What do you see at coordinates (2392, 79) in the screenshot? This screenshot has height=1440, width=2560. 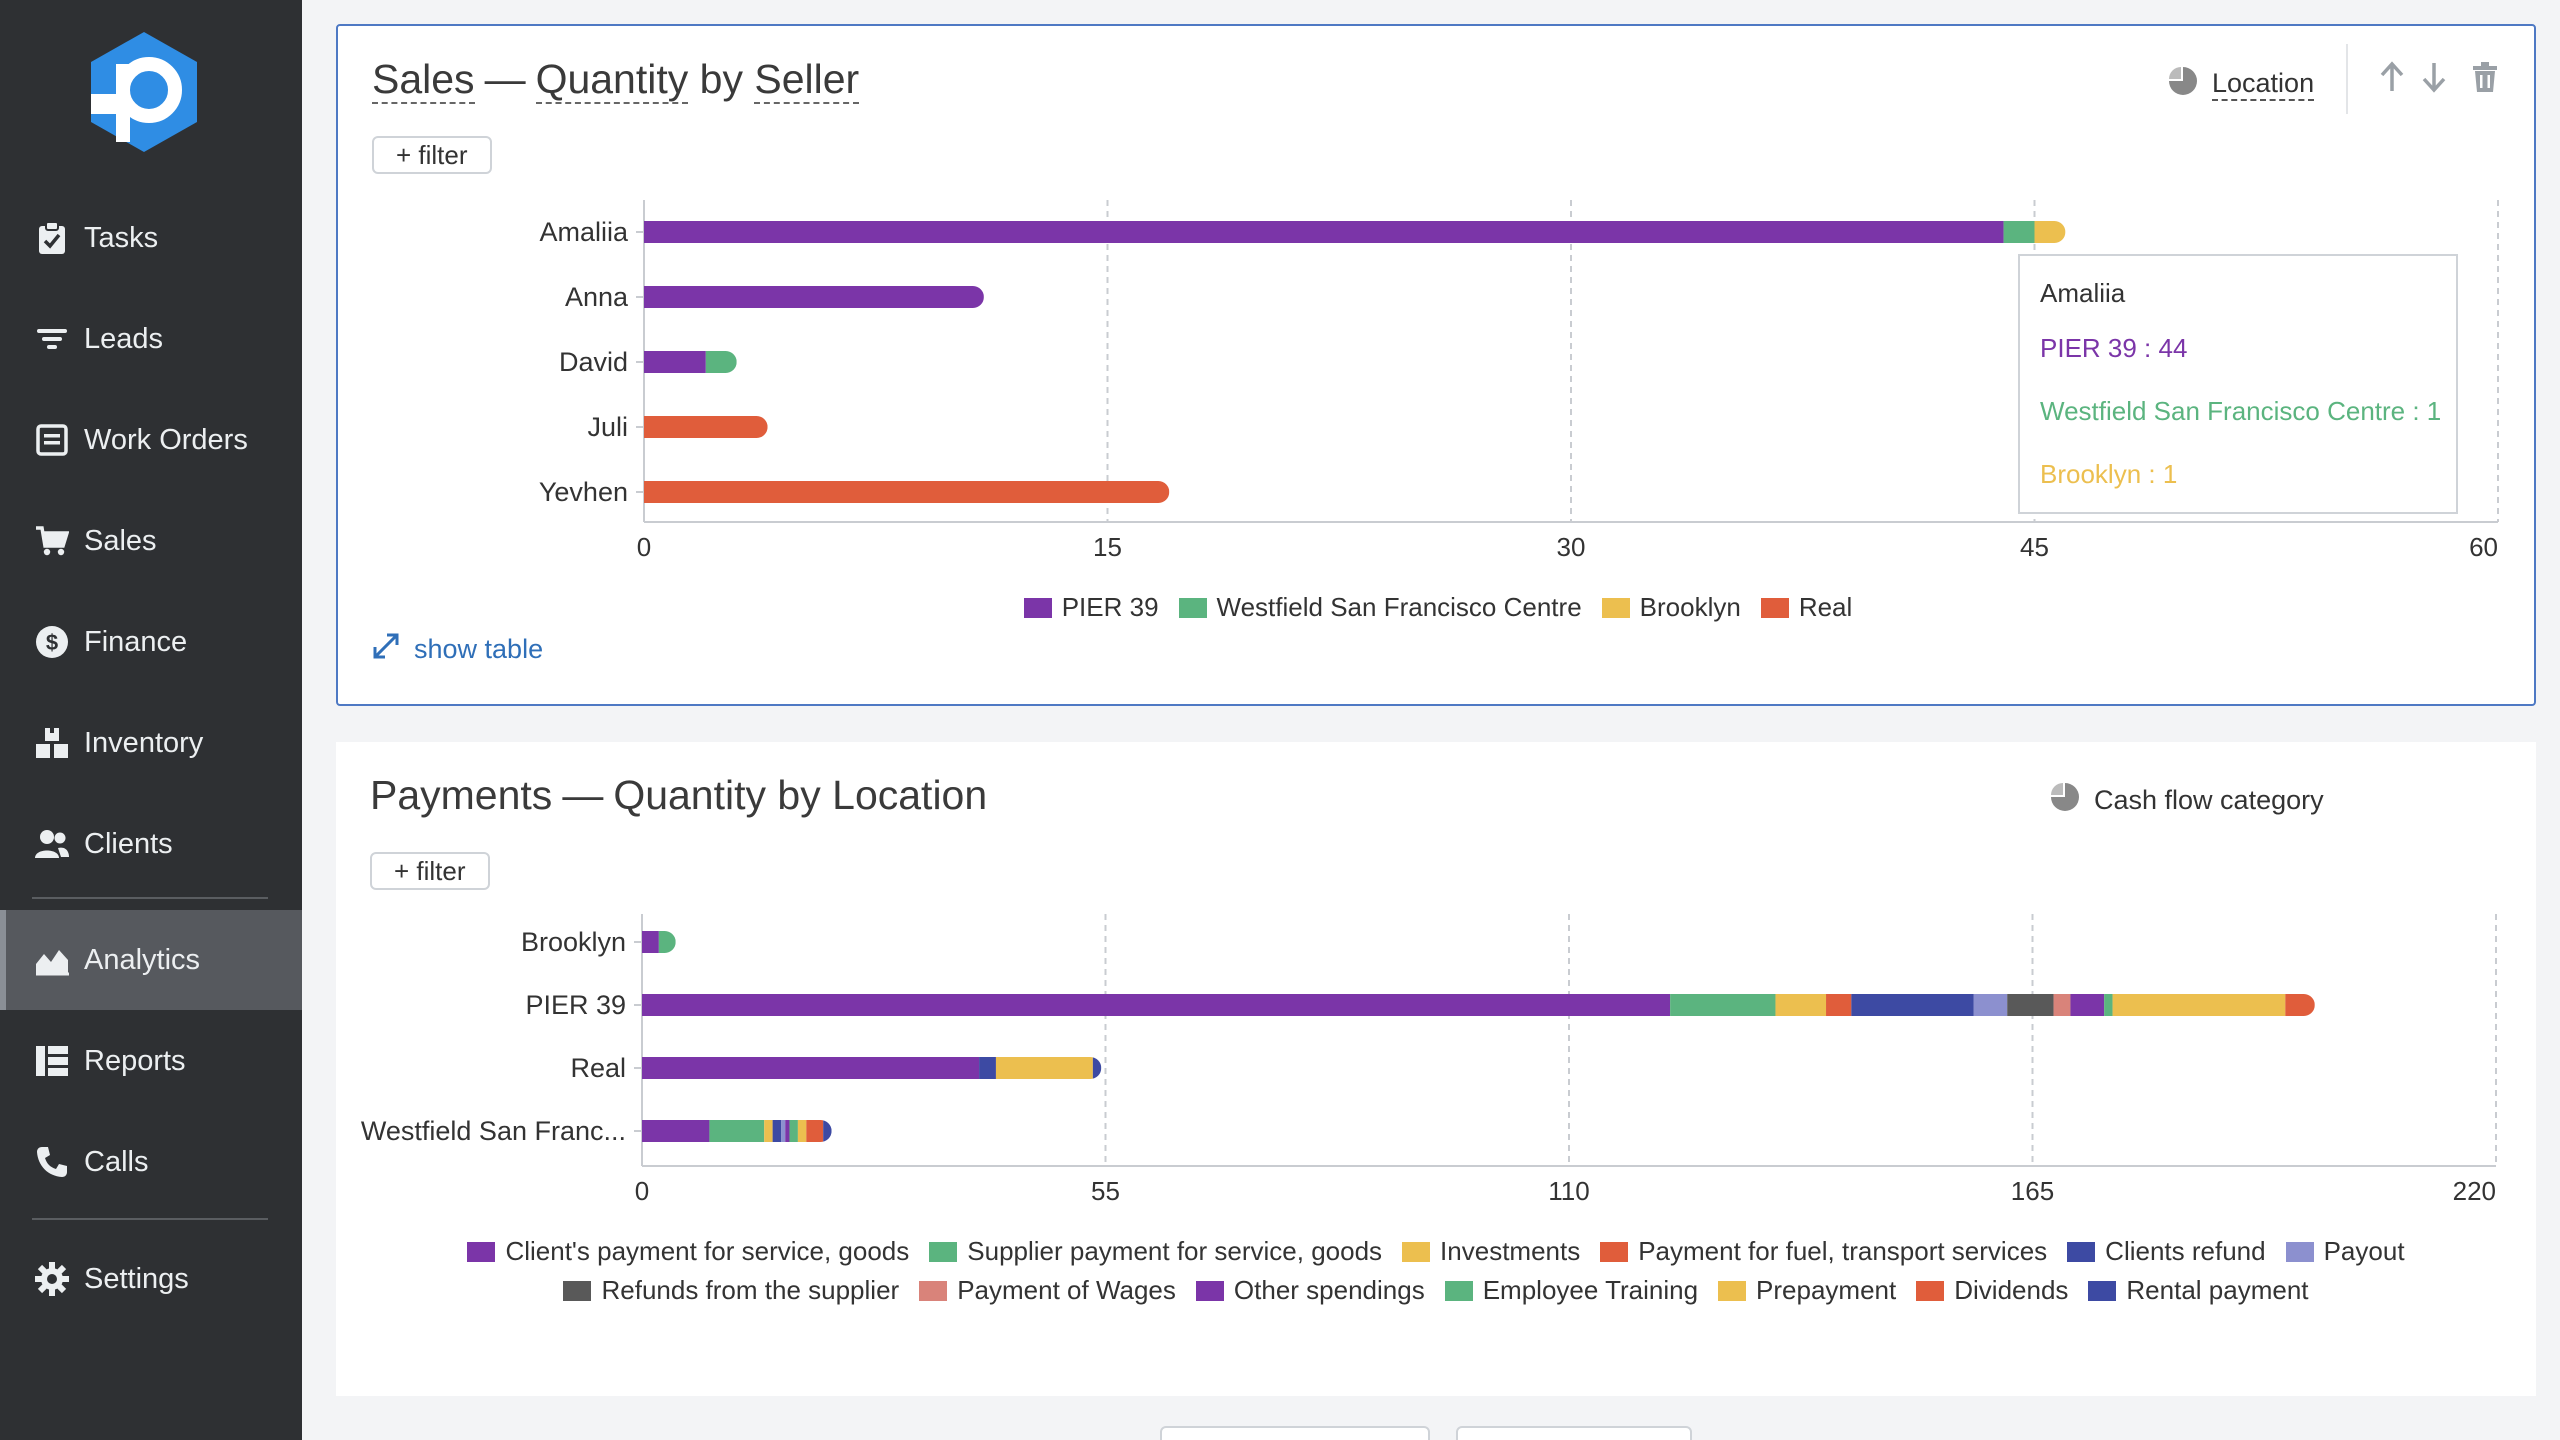 I see `move-up-icon` at bounding box center [2392, 79].